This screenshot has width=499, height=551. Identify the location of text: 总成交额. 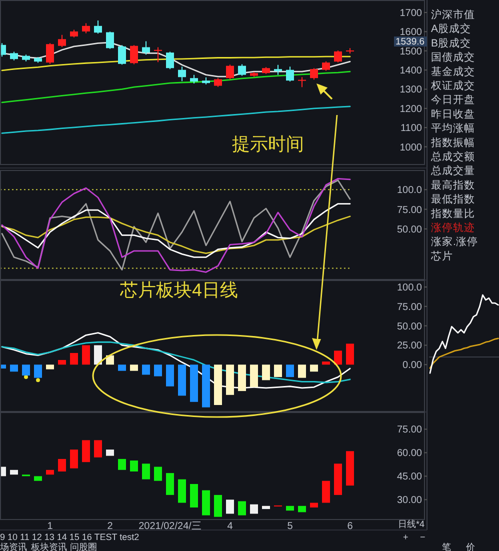
(452, 156).